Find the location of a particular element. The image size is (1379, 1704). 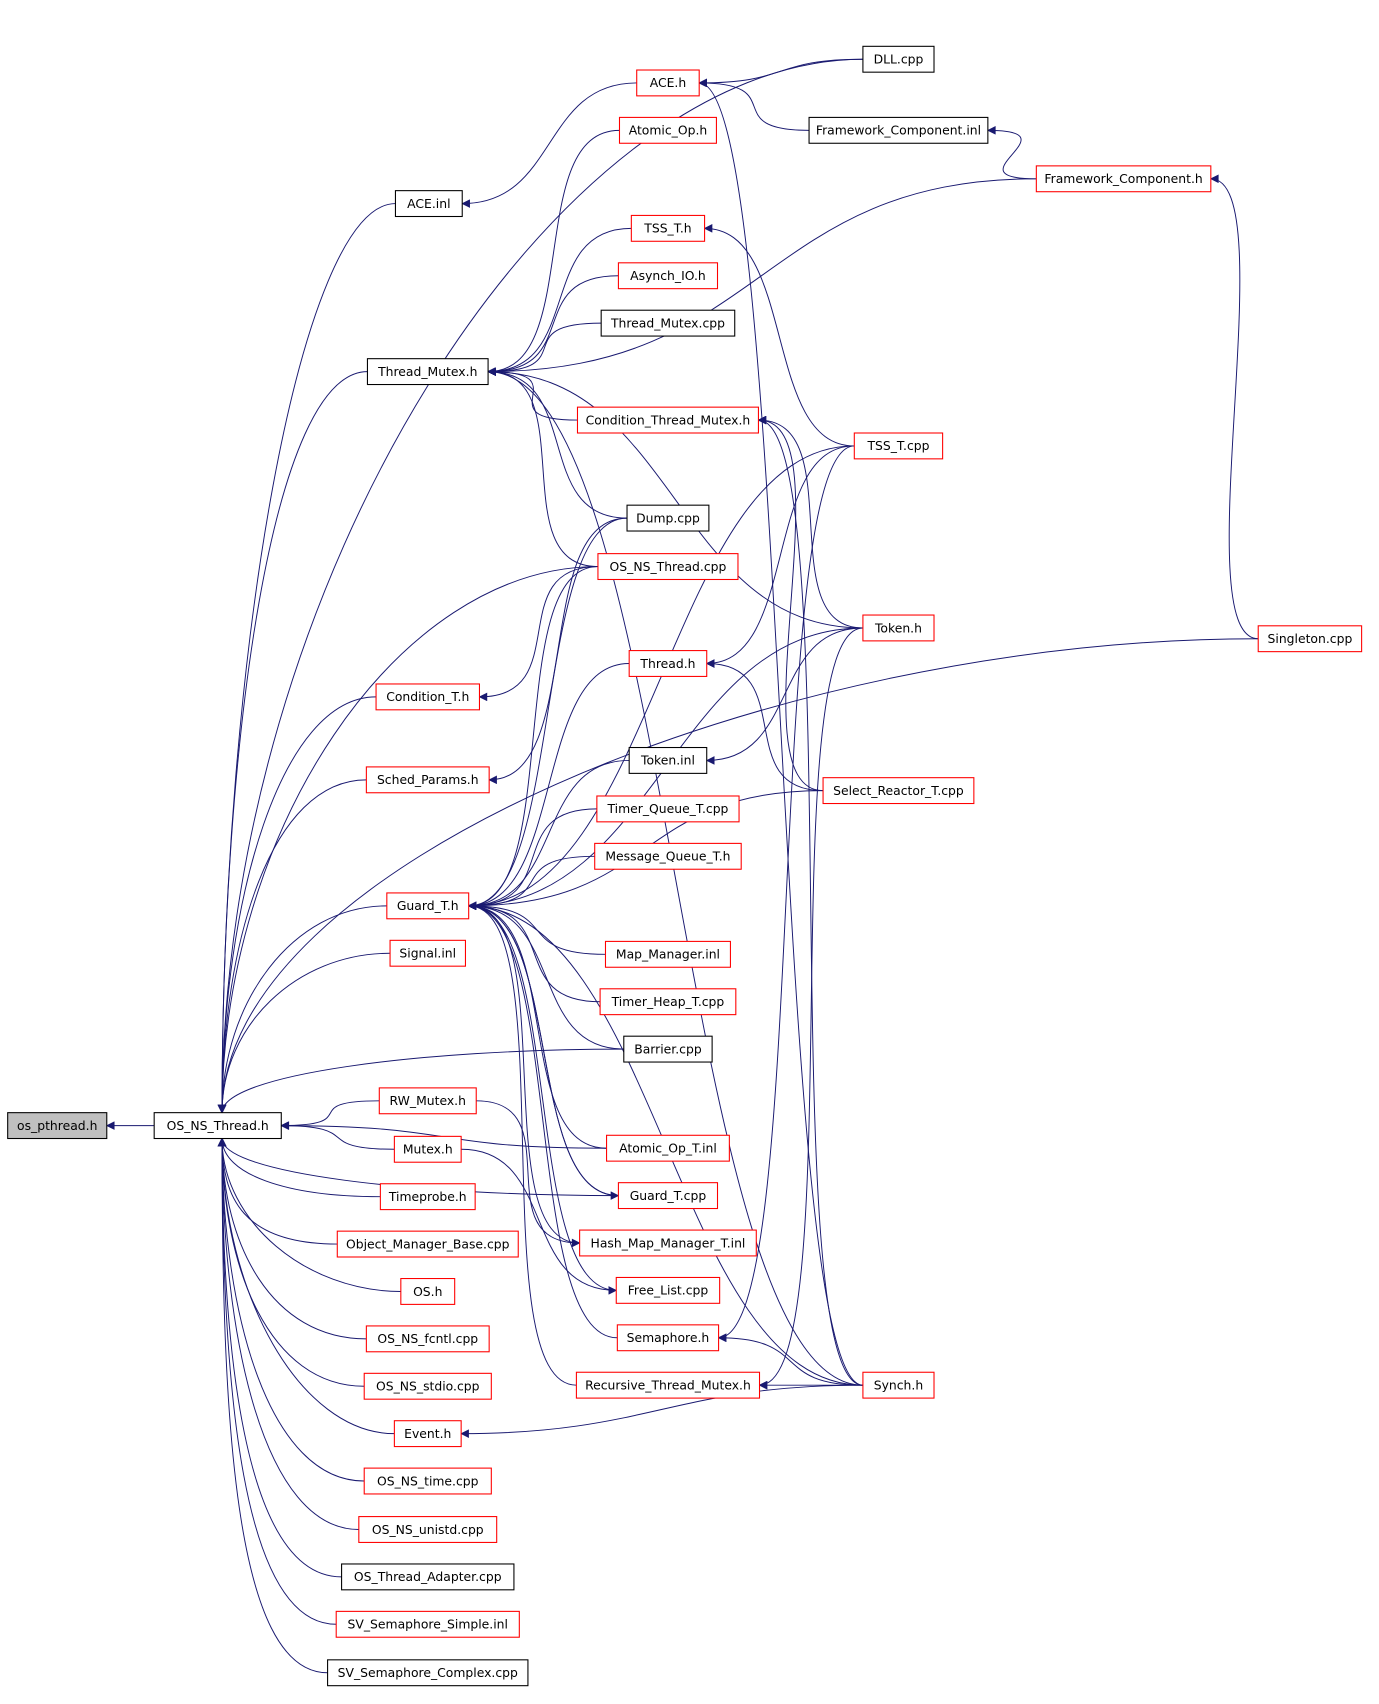

node-label: Object_Manager_Base.cpp is located at coordinates (428, 1244).